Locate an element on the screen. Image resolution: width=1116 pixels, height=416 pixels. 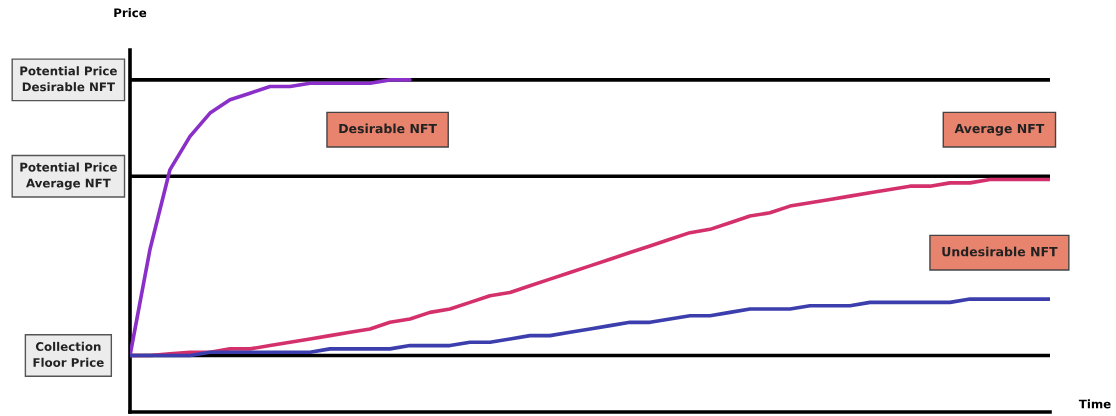
x-axis-title: Time is located at coordinates (1094, 404).